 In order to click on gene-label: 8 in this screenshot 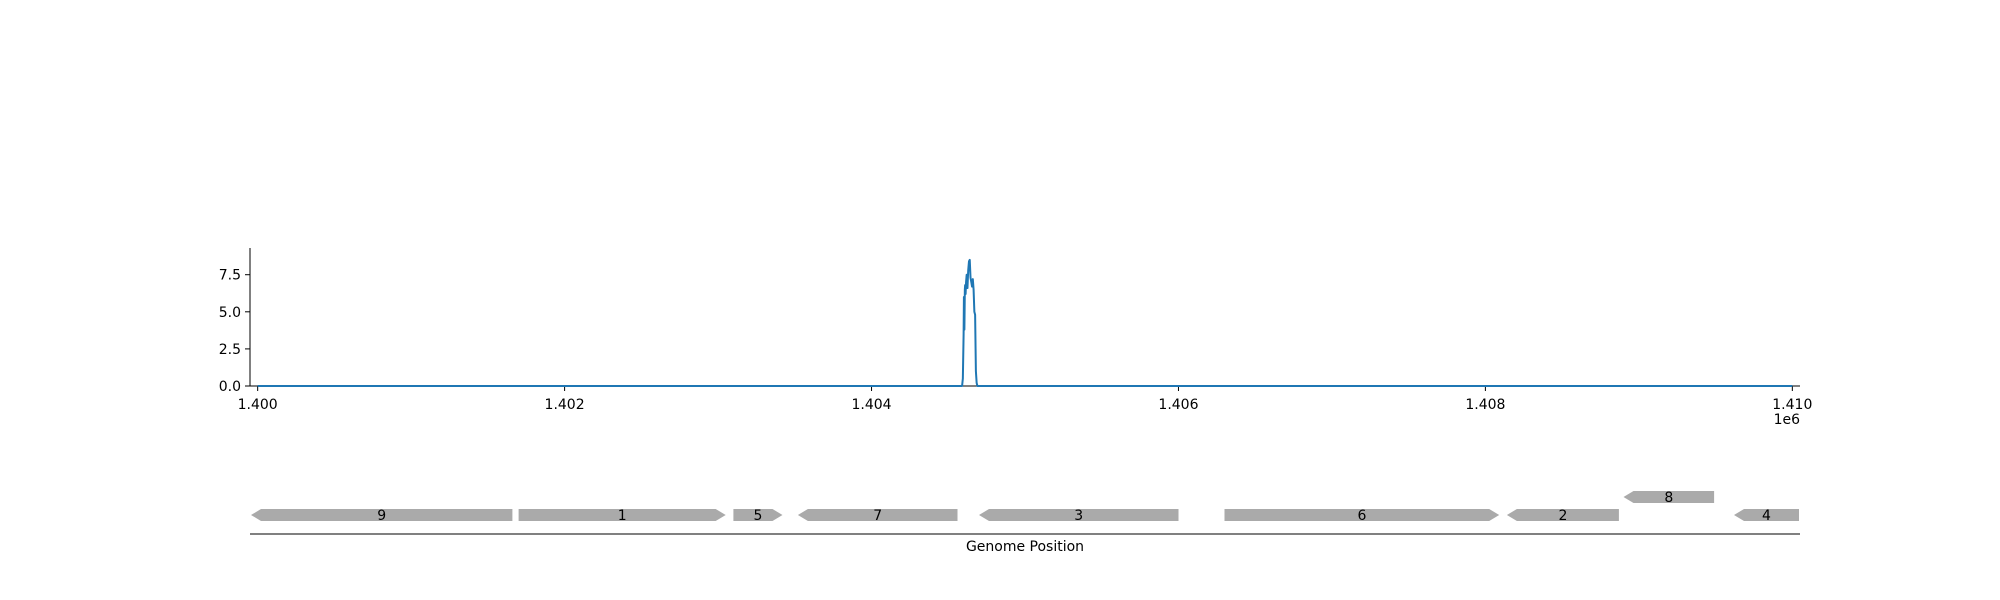, I will do `click(1668, 498)`.